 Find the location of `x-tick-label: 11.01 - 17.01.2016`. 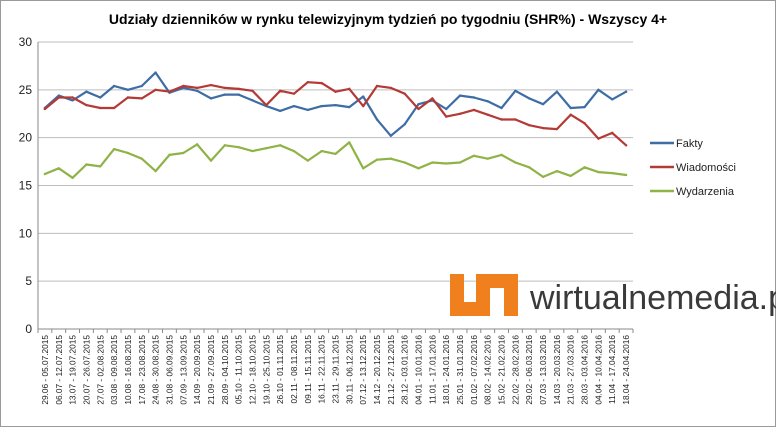

x-tick-label: 11.01 - 17.01.2016 is located at coordinates (432, 369).